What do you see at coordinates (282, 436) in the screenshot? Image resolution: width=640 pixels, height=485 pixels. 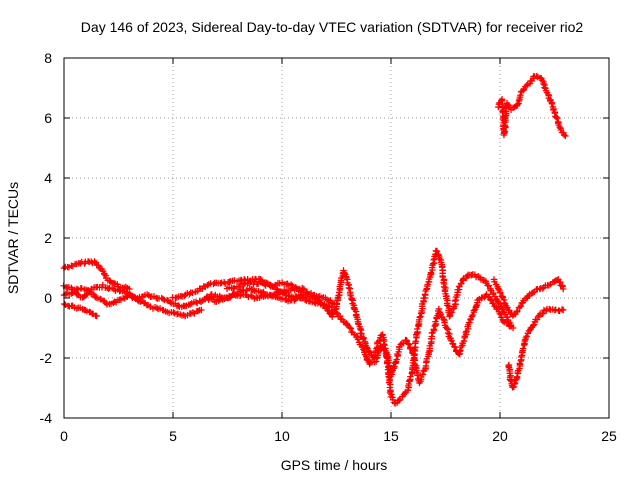 I see `x-tick-label: 10` at bounding box center [282, 436].